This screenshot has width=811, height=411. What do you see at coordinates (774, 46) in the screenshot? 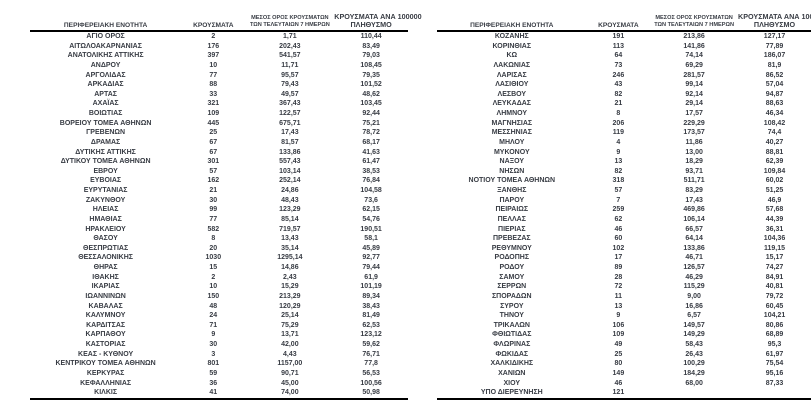
I see `per100k-cell: 77,89` at bounding box center [774, 46].